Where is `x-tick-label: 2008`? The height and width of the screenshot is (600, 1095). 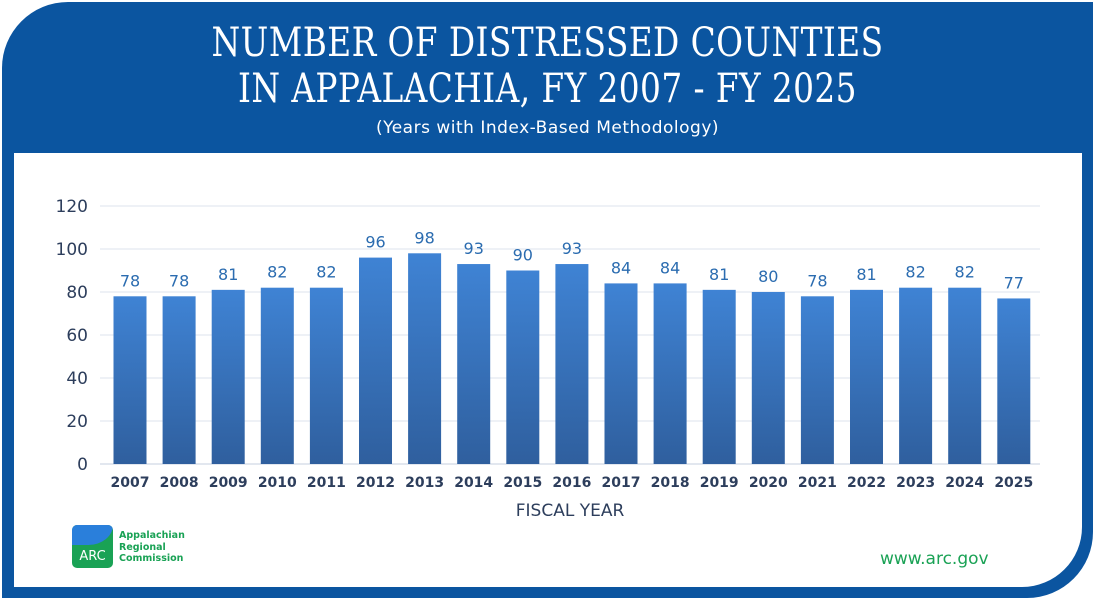
x-tick-label: 2008 is located at coordinates (179, 483).